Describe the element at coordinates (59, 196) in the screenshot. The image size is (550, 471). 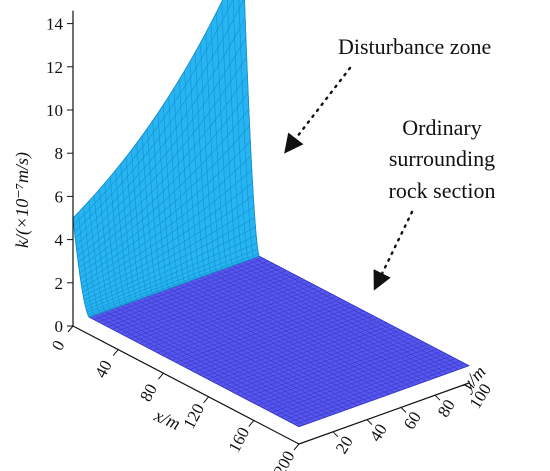
I see `z-tick-label: 6` at that location.